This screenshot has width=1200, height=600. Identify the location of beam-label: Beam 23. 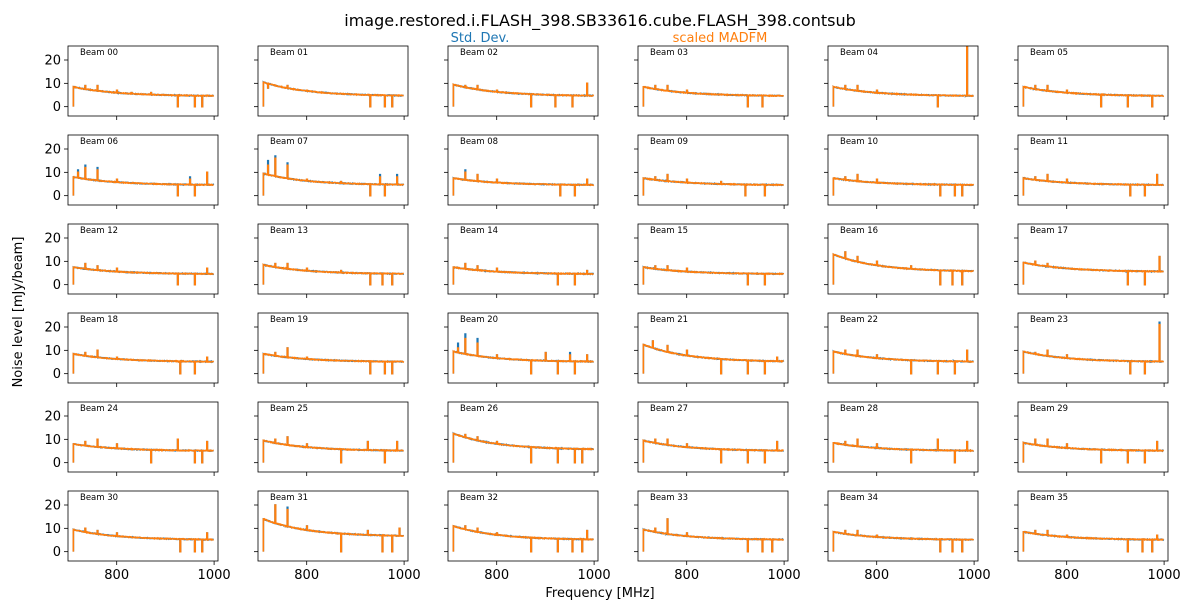
(1049, 320).